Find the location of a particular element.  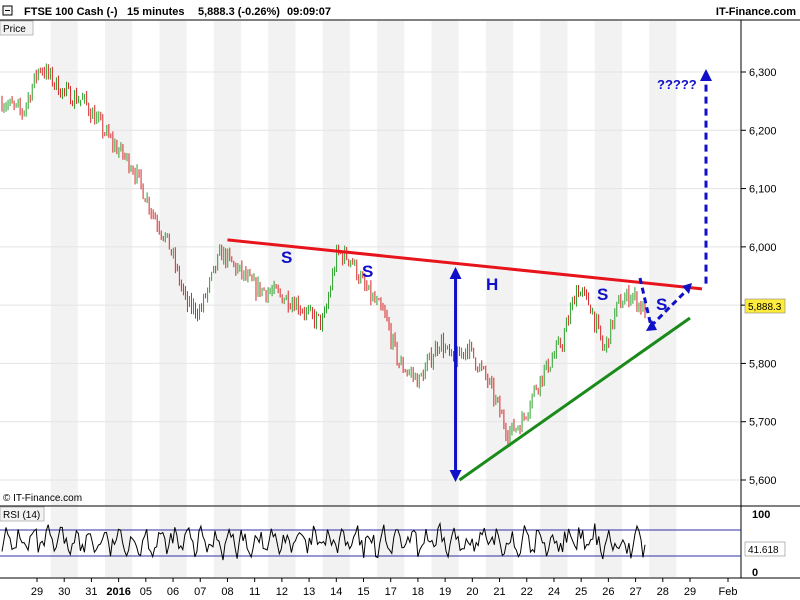

x-tick-label: 05 is located at coordinates (146, 592).